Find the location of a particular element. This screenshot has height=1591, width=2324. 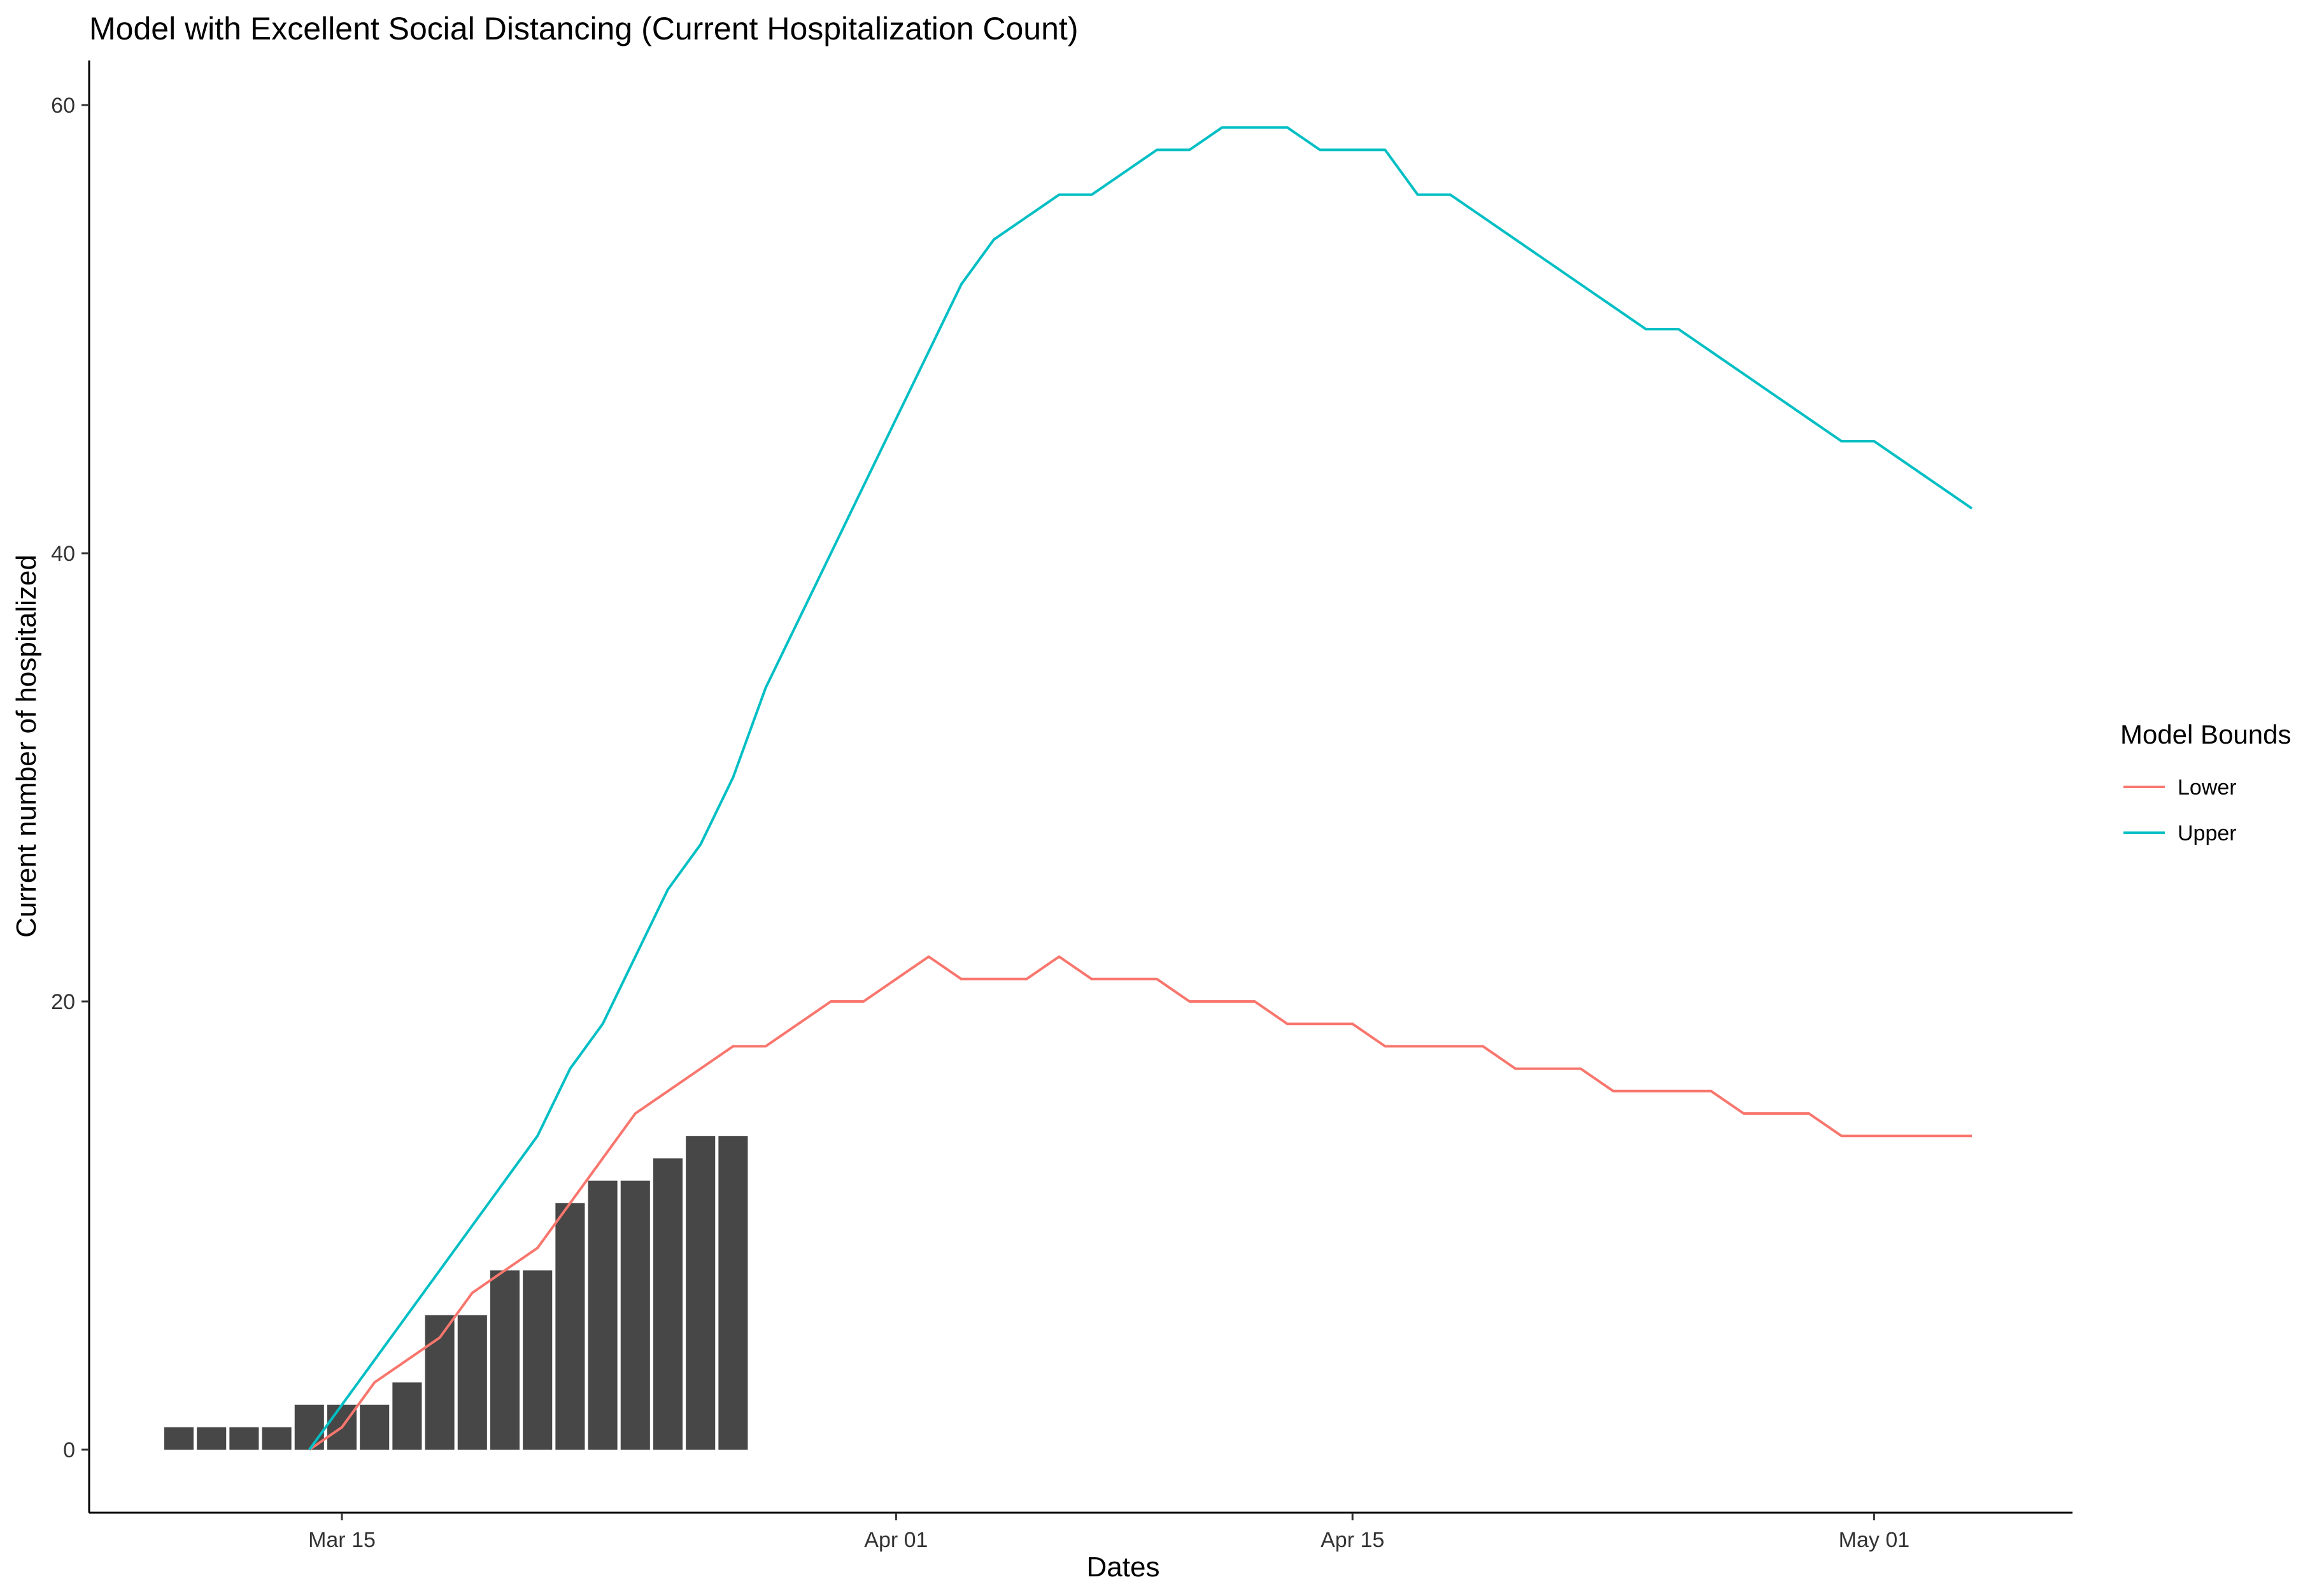

legend-label-upper: Upper is located at coordinates (2207, 833).